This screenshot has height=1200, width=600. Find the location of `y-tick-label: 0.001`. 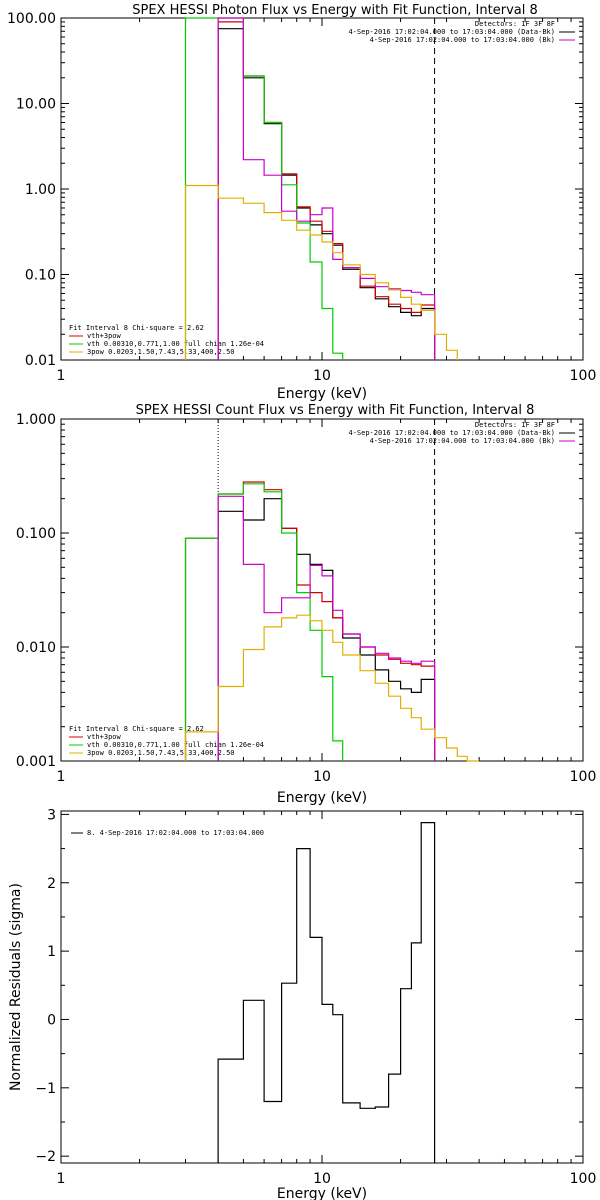

y-tick-label: 0.001 is located at coordinates (36, 762).